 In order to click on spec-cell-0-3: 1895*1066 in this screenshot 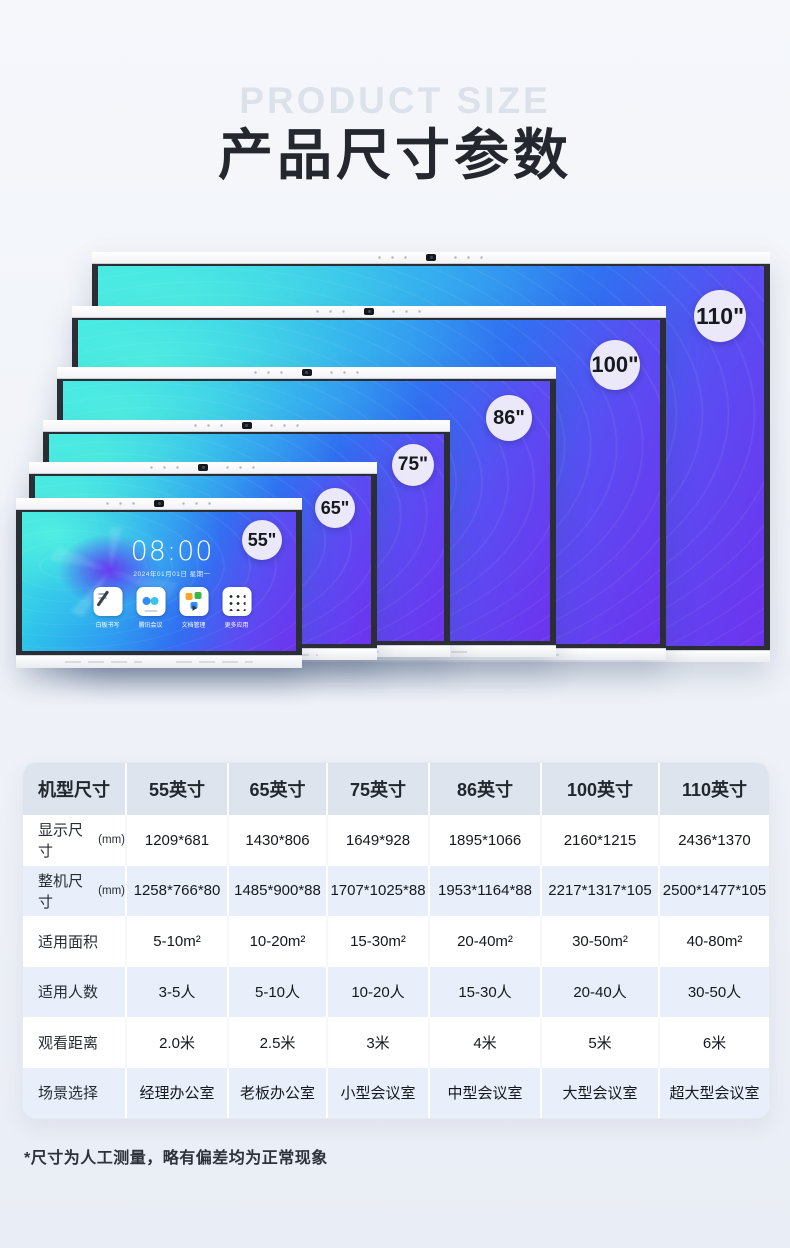, I will do `click(484, 840)`.